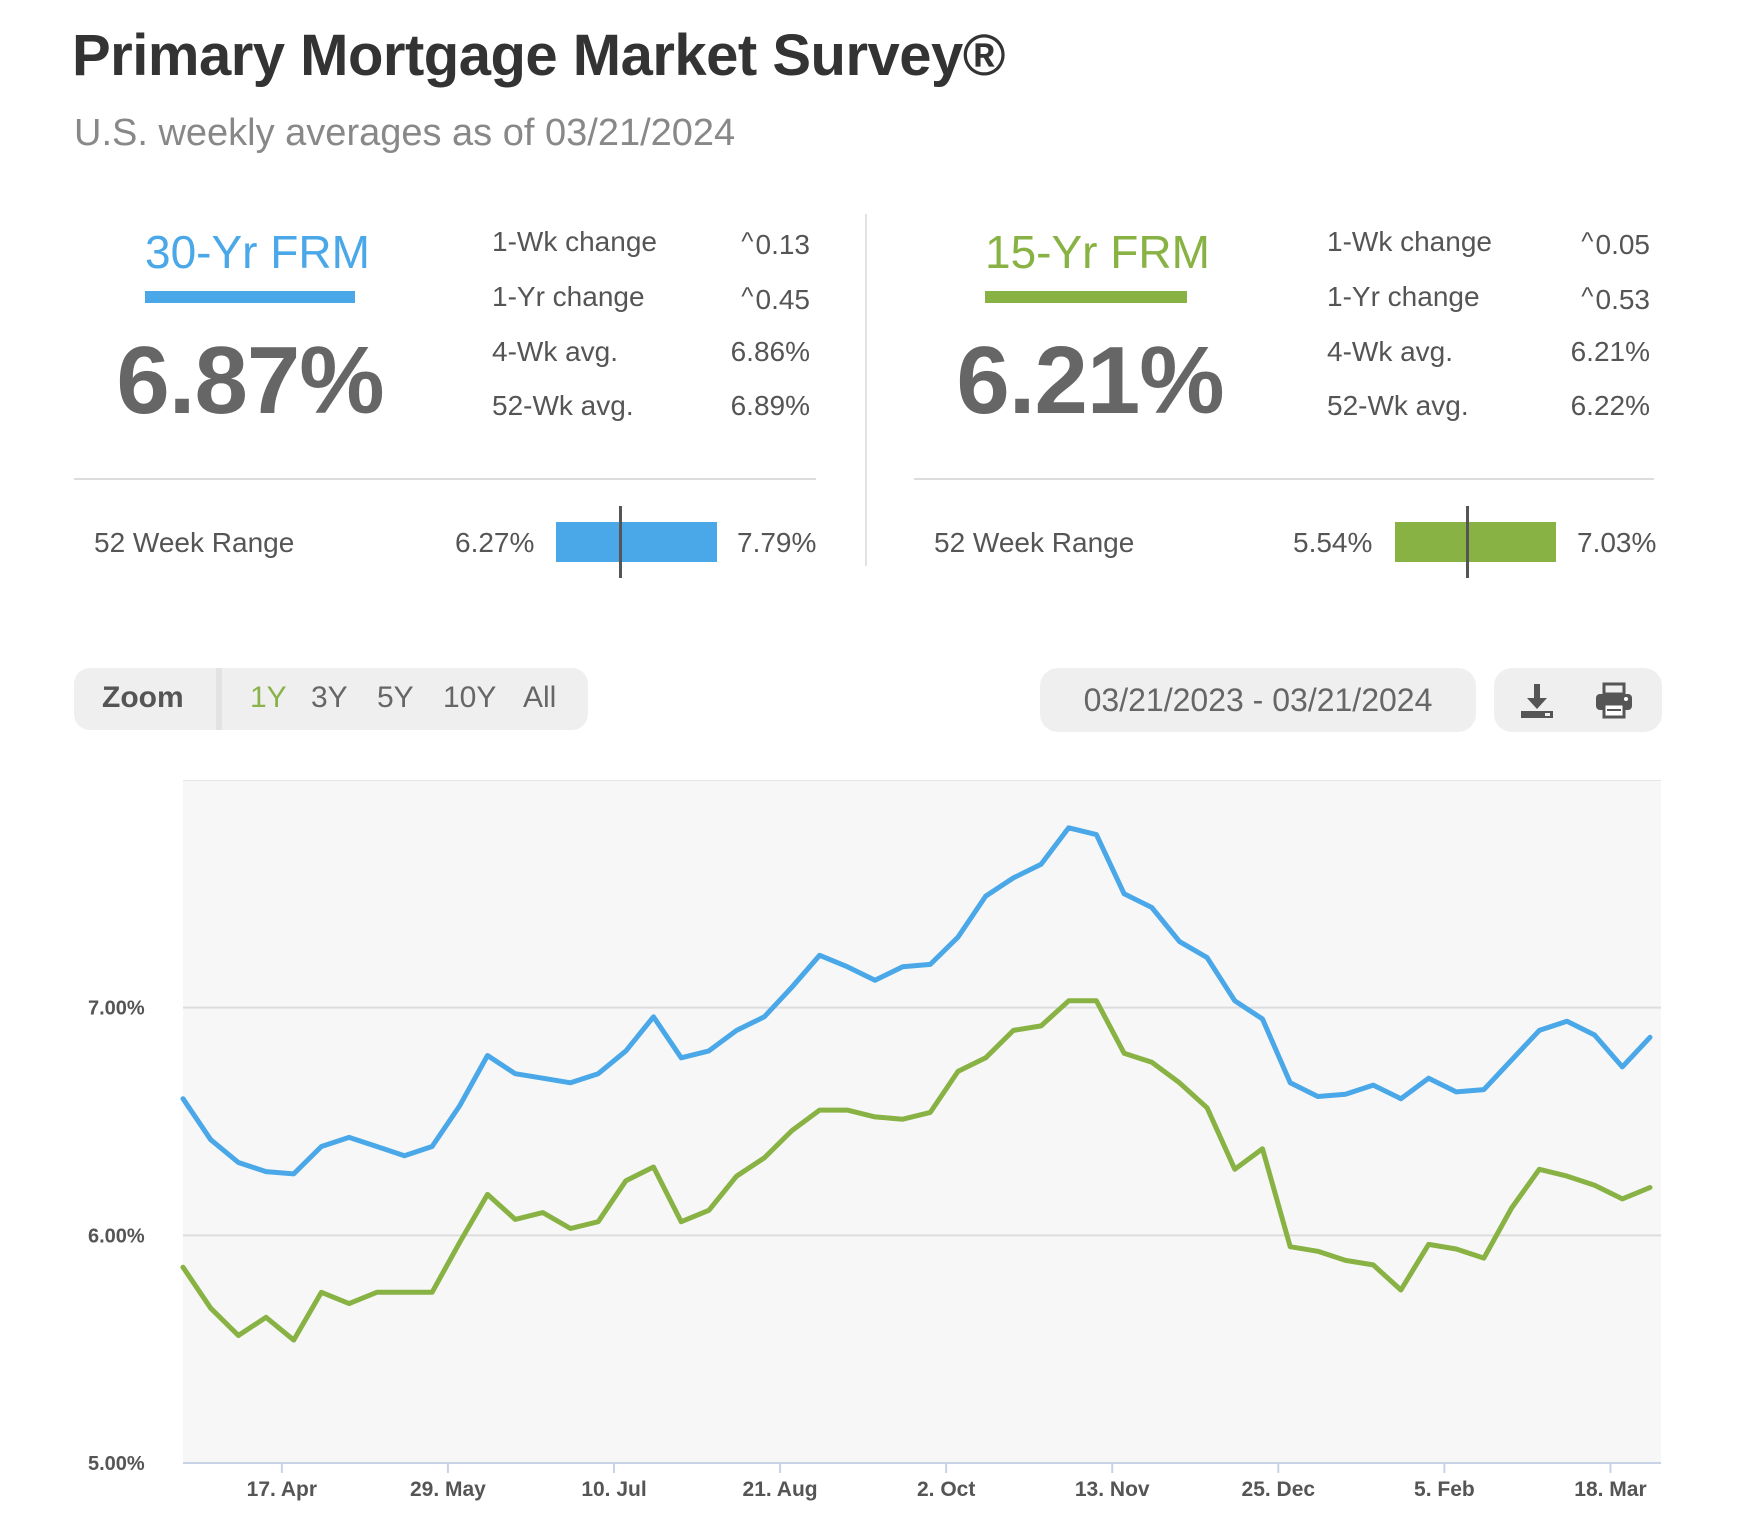 The width and height of the screenshot is (1740, 1514). What do you see at coordinates (1610, 1489) in the screenshot?
I see `x-tick-label: 18. Mar` at bounding box center [1610, 1489].